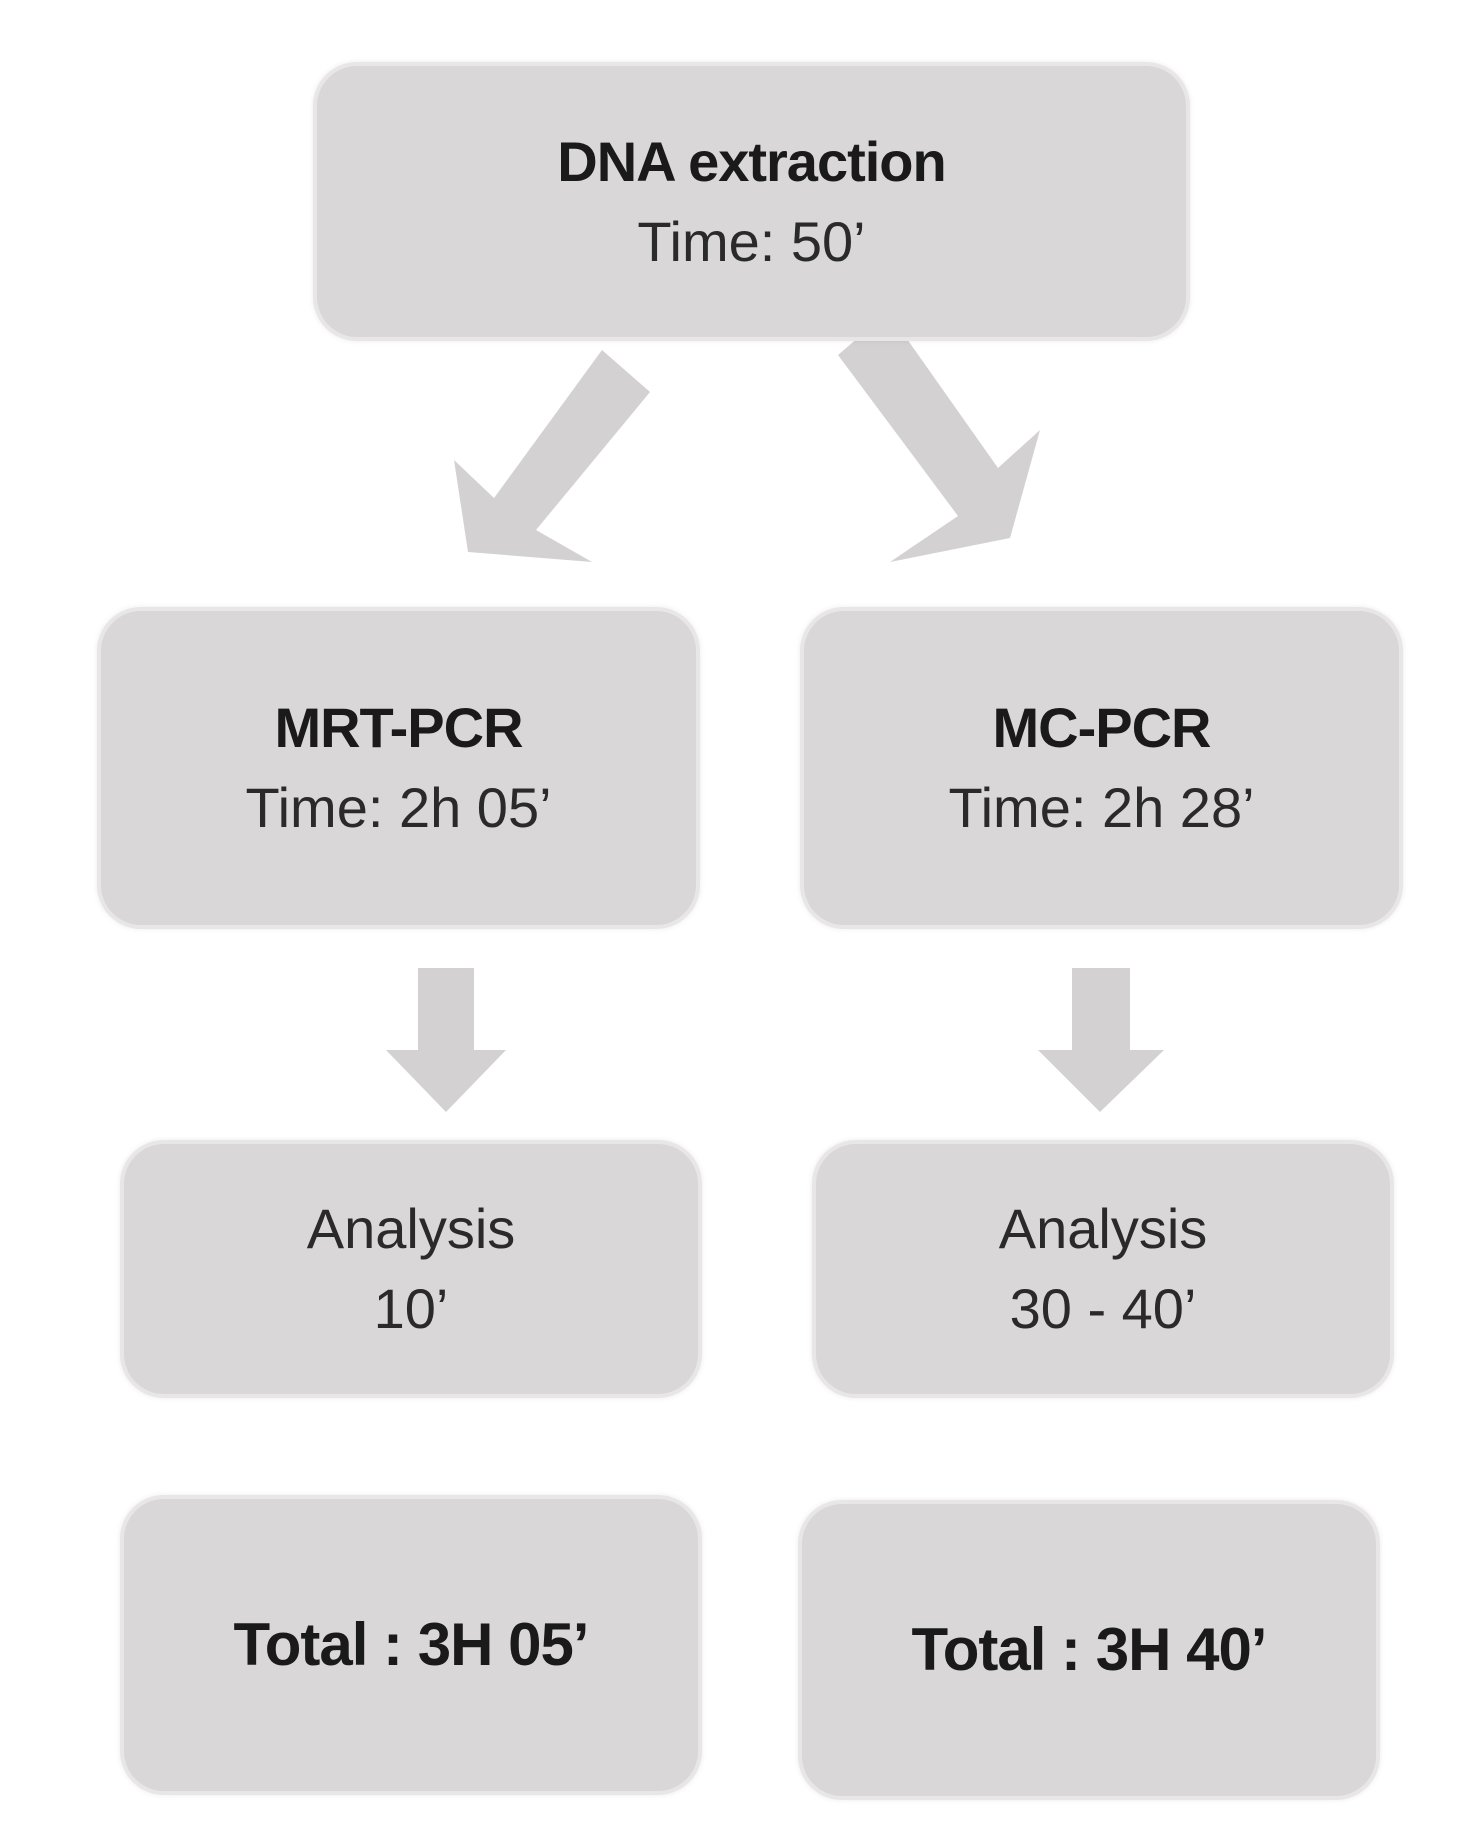 This screenshot has height=1846, width=1472. What do you see at coordinates (398, 727) in the screenshot?
I see `mrt-pcr-title: MRT-PCR` at bounding box center [398, 727].